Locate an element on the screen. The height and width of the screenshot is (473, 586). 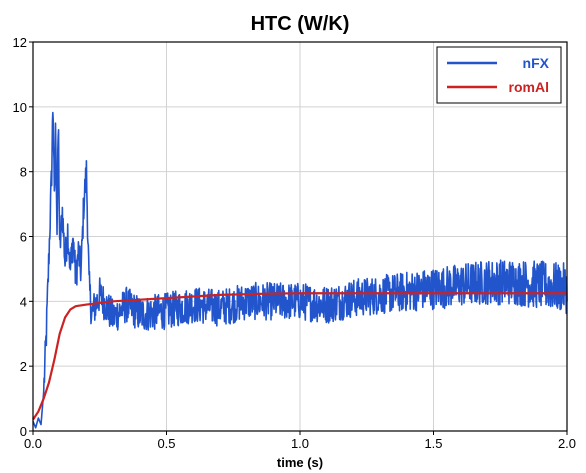
y-tick-label: 0 is located at coordinates (23, 431).